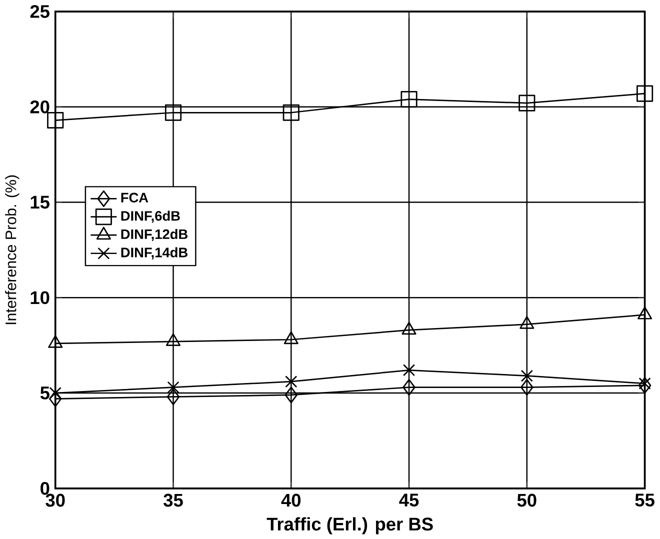  Describe the element at coordinates (40, 11) in the screenshot. I see `y-tick-label: 25` at that location.